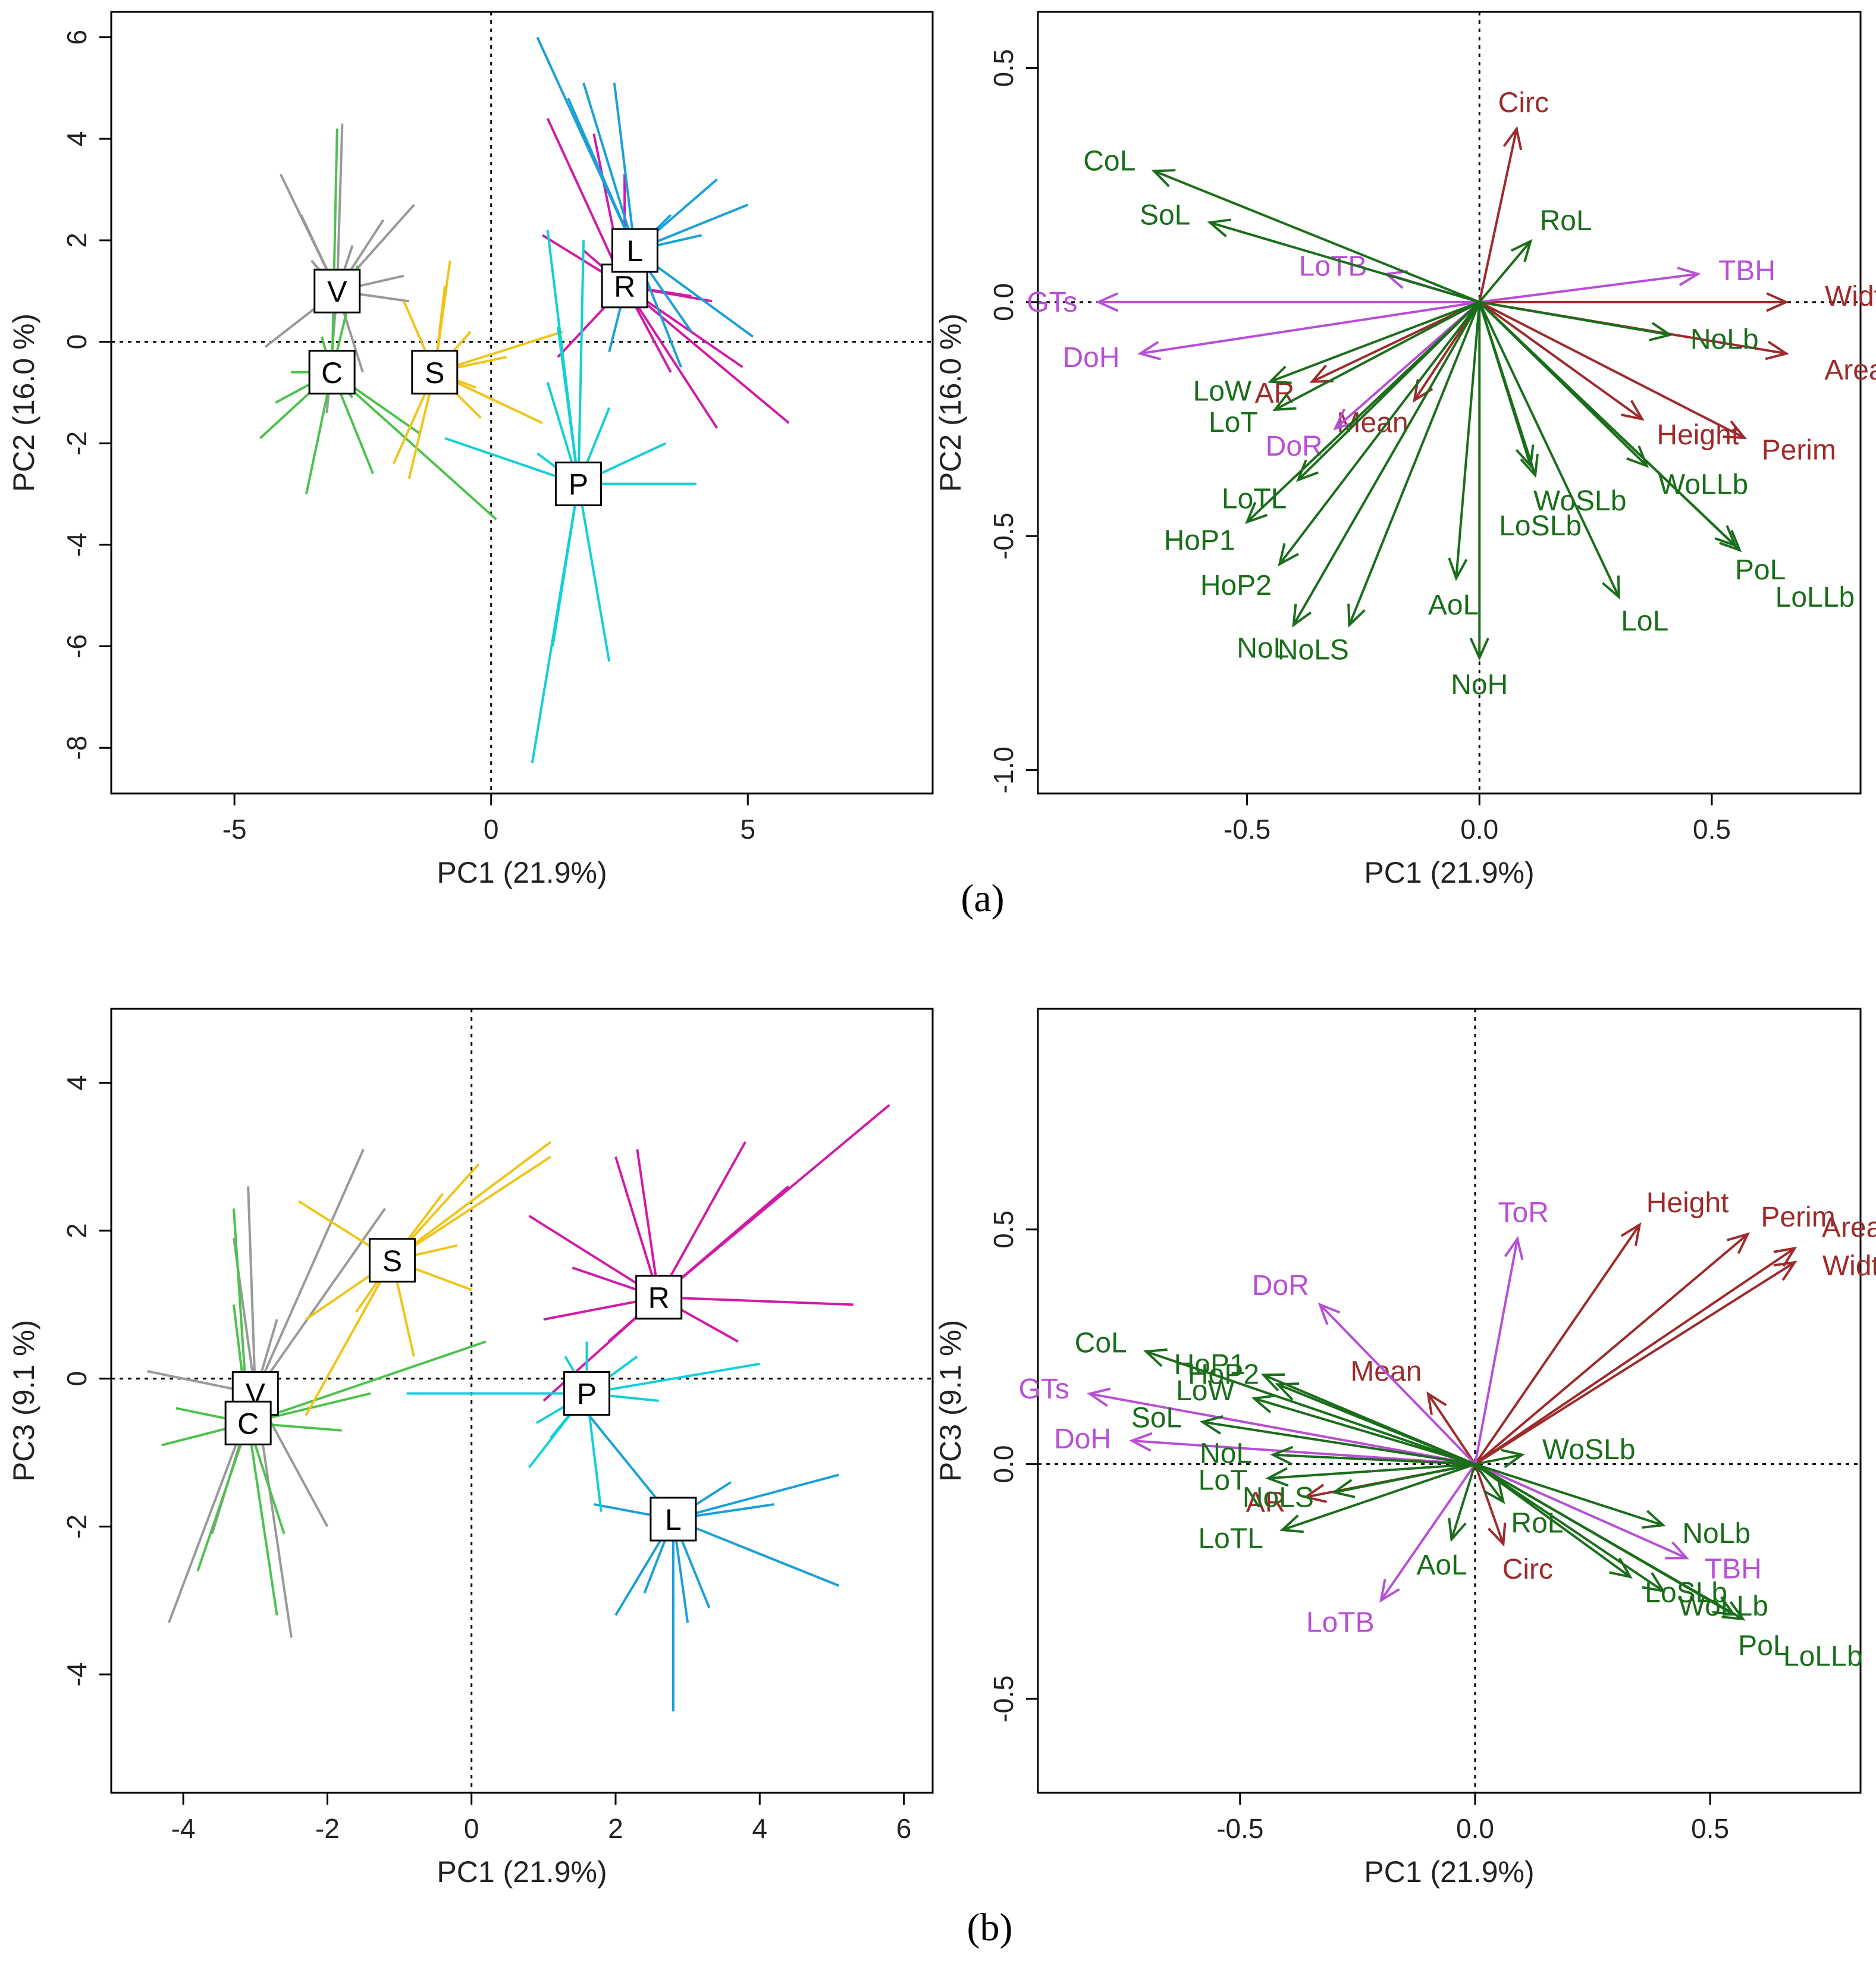  I want to click on loading-arrow-wollb, so click(1569, 1527).